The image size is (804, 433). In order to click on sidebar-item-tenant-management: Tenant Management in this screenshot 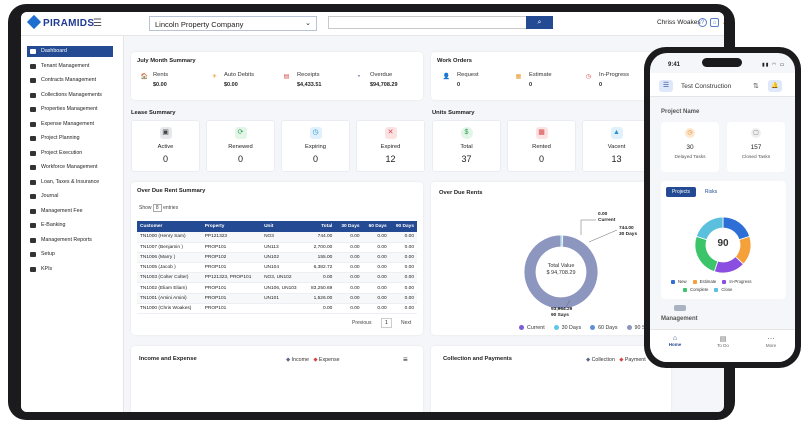, I will do `click(70, 66)`.